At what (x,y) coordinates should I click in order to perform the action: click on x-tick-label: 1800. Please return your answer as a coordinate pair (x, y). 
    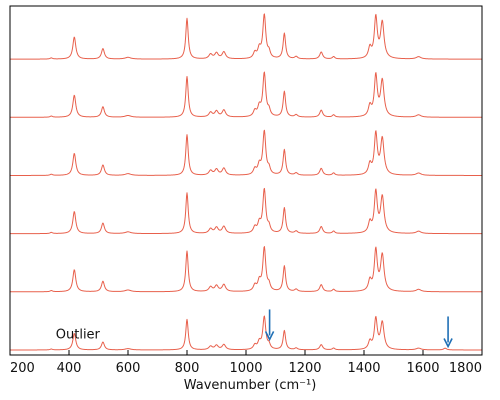
    Looking at the image, I should click on (465, 368).